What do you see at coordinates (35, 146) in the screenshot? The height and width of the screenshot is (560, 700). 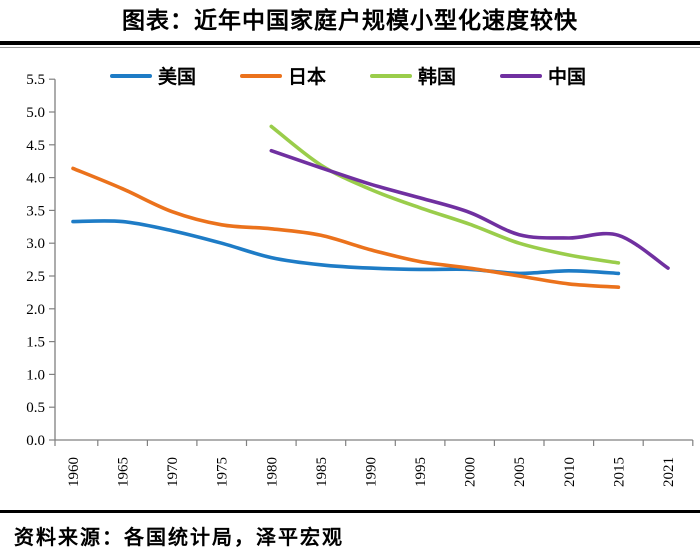 I see `y-axis-label: 4.5` at bounding box center [35, 146].